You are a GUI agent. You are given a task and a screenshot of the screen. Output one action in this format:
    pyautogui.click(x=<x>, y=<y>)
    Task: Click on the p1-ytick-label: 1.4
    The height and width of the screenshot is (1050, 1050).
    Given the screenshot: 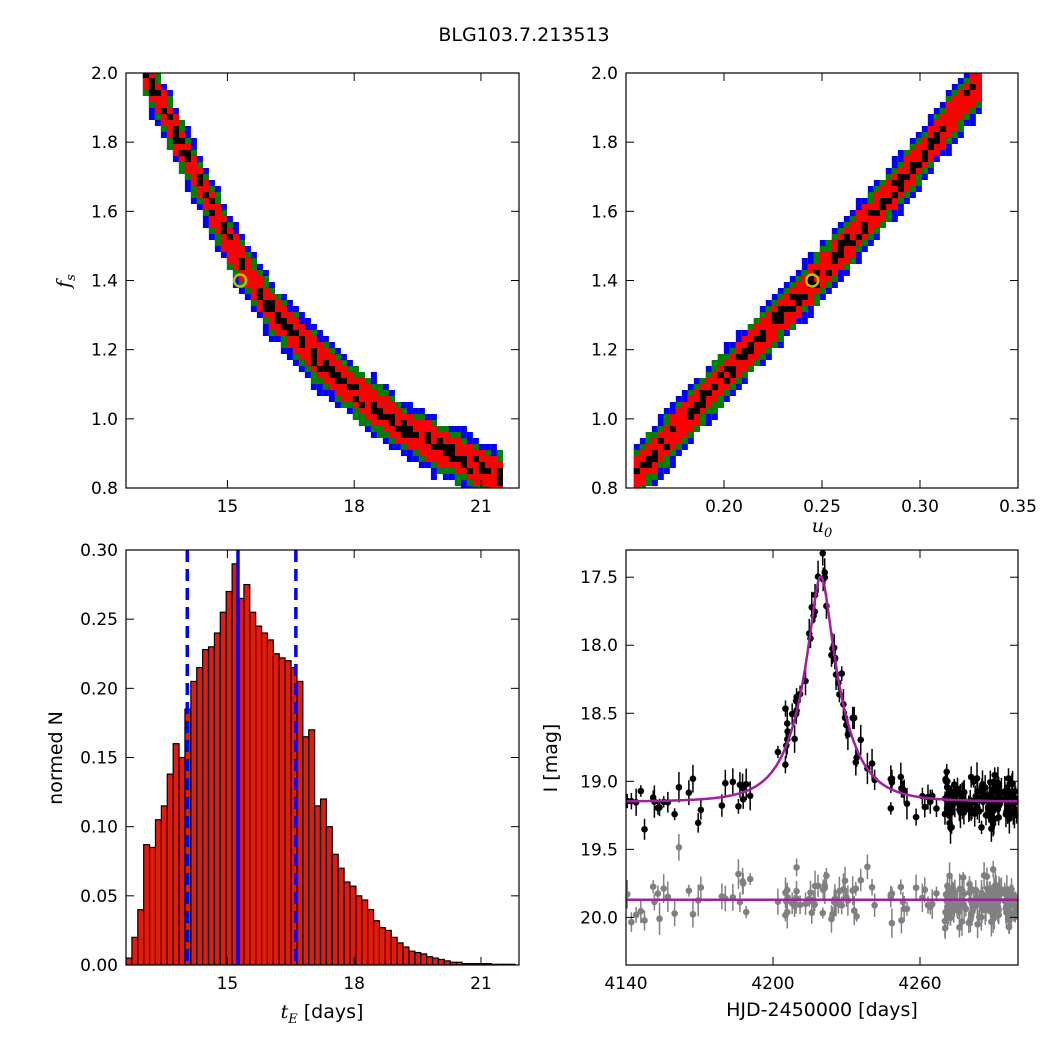 What is the action you would take?
    pyautogui.click(x=104, y=282)
    